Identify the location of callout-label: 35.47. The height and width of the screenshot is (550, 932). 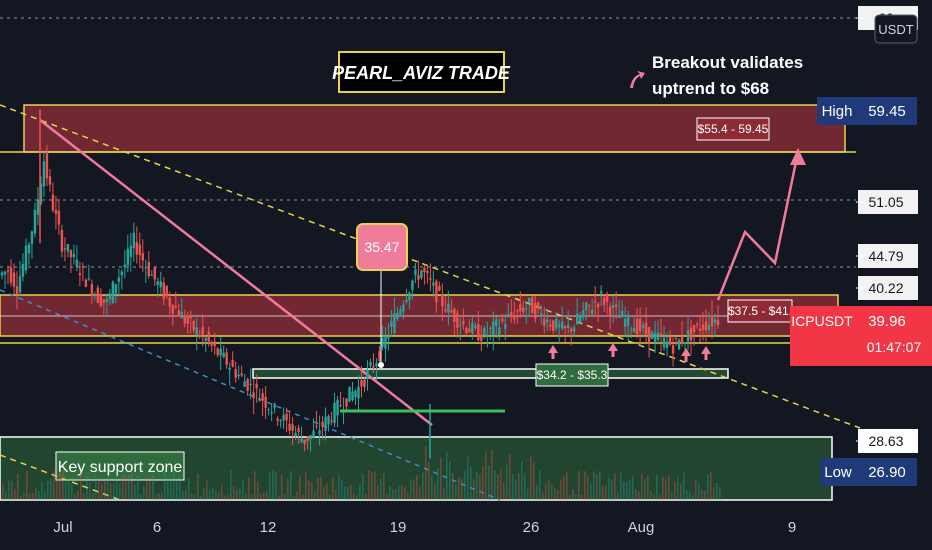
(381, 247).